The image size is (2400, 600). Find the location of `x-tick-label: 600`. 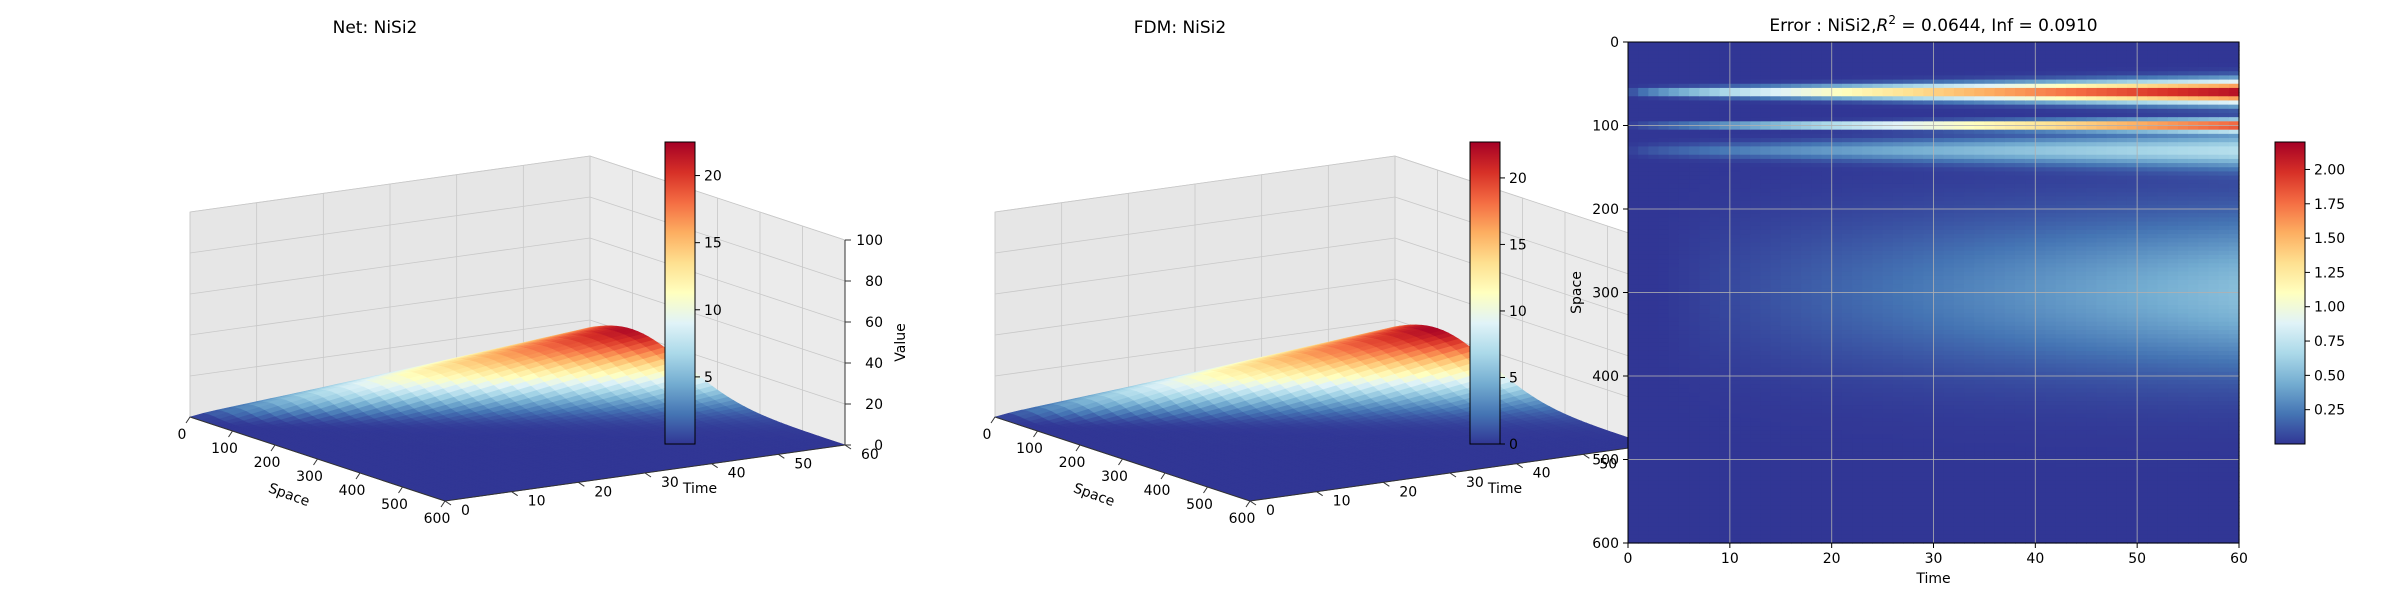

x-tick-label: 600 is located at coordinates (1242, 519).